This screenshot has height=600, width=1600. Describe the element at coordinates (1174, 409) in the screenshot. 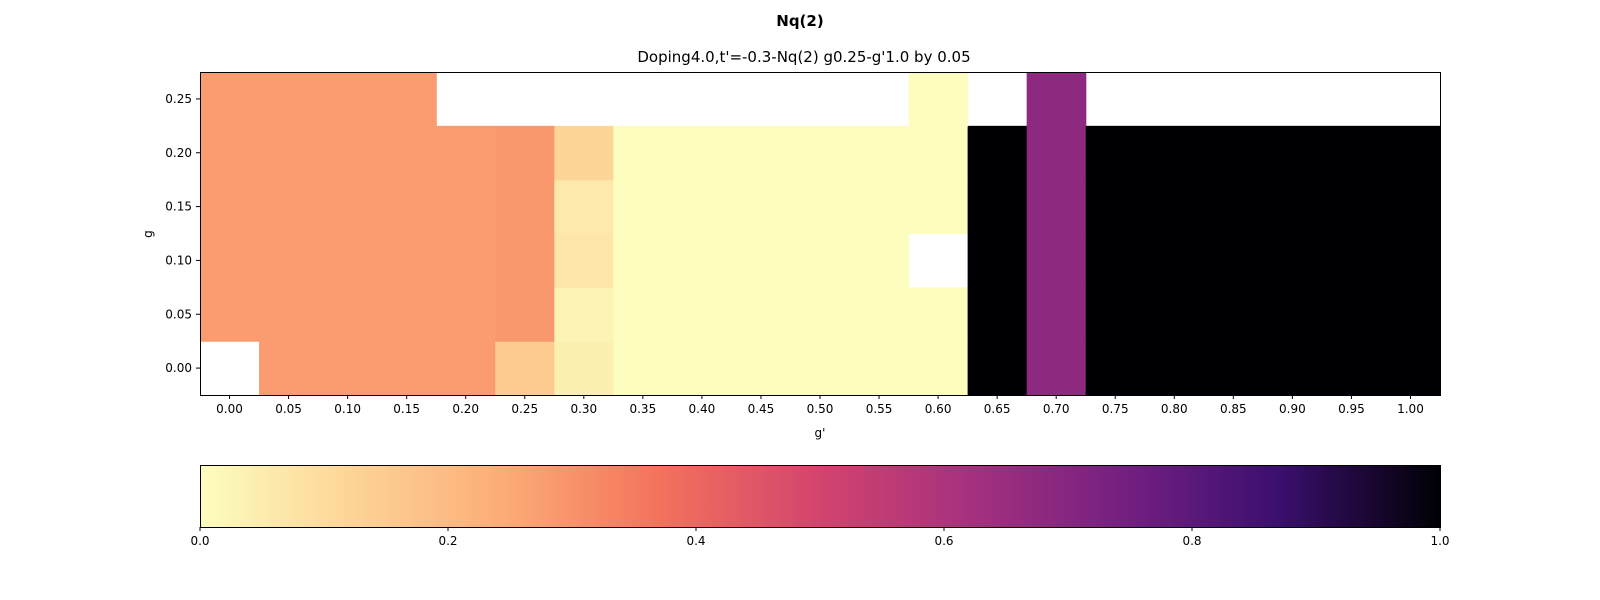

I see `x-tick-label: 0.80` at that location.